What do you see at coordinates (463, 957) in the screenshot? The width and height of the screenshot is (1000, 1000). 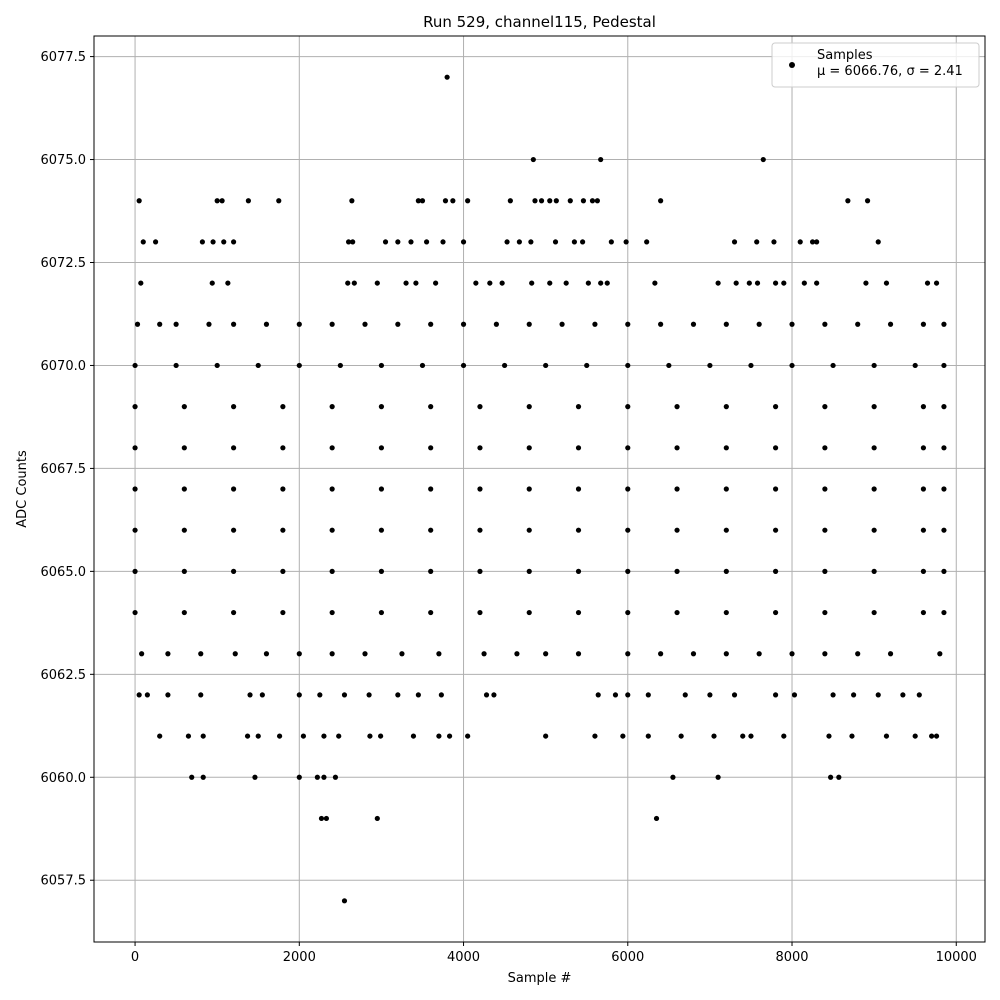 I see `x-tick-label: 4000` at bounding box center [463, 957].